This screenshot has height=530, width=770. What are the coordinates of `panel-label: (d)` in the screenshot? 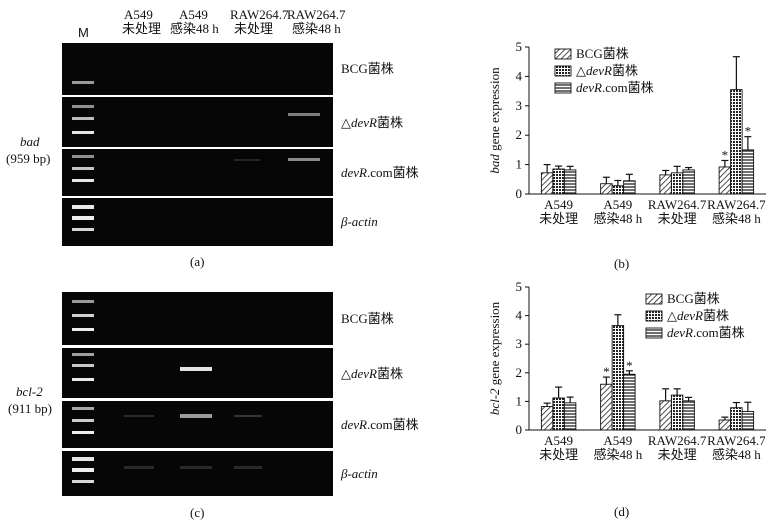 It's located at (622, 511).